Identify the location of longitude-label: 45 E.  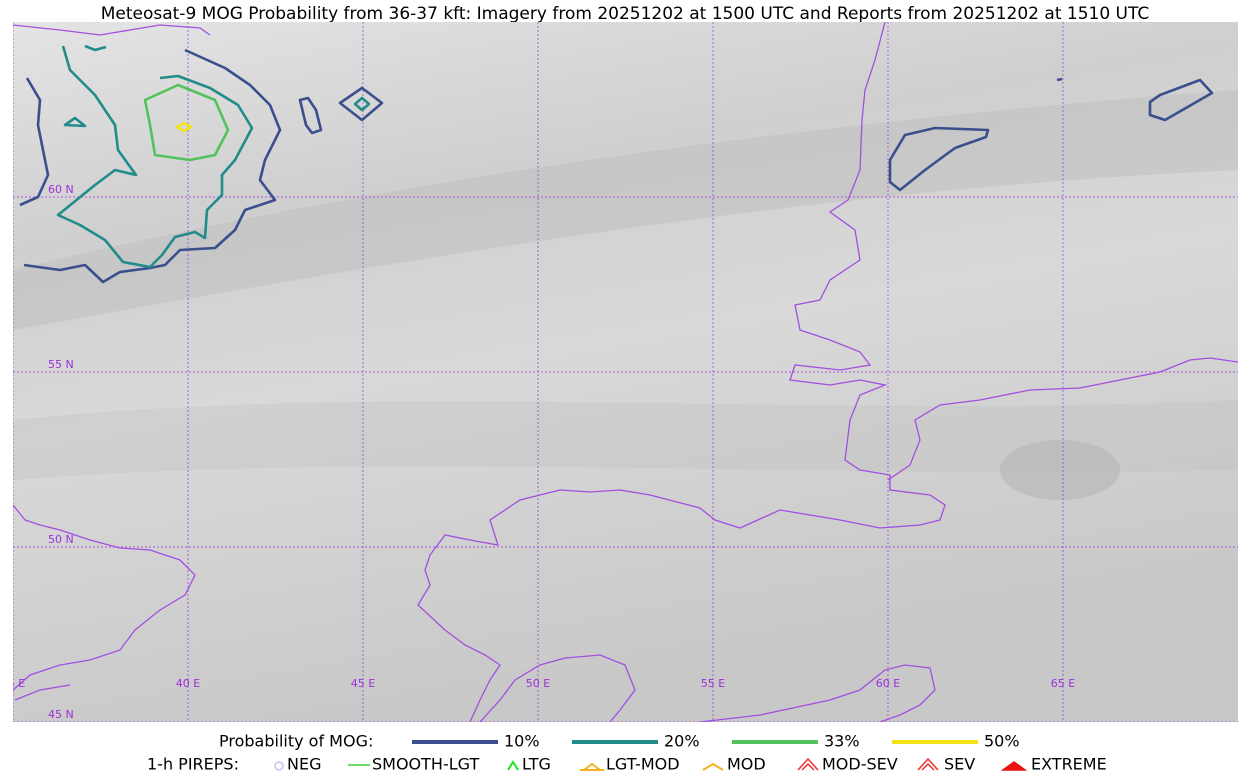
(363, 683).